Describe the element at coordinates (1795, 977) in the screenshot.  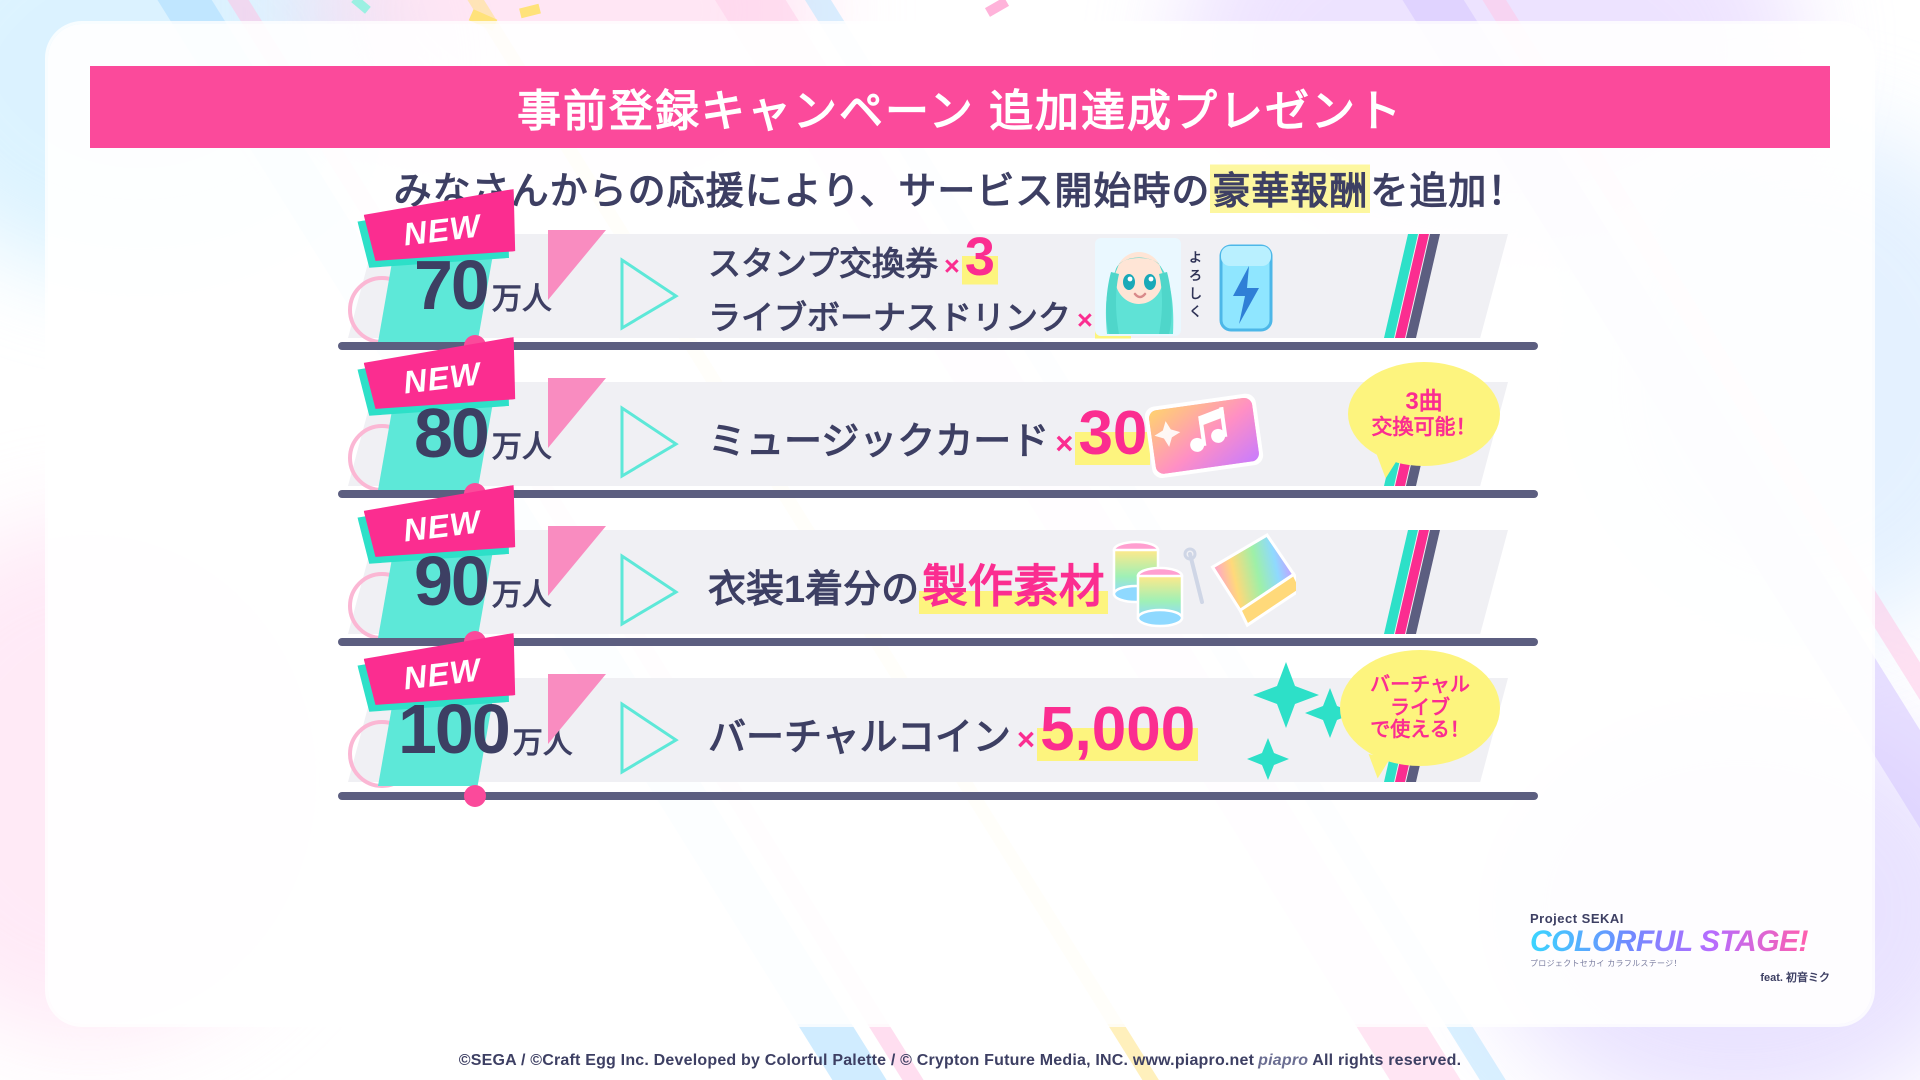
I see `logo-feat-text: feat. 初音ミク` at that location.